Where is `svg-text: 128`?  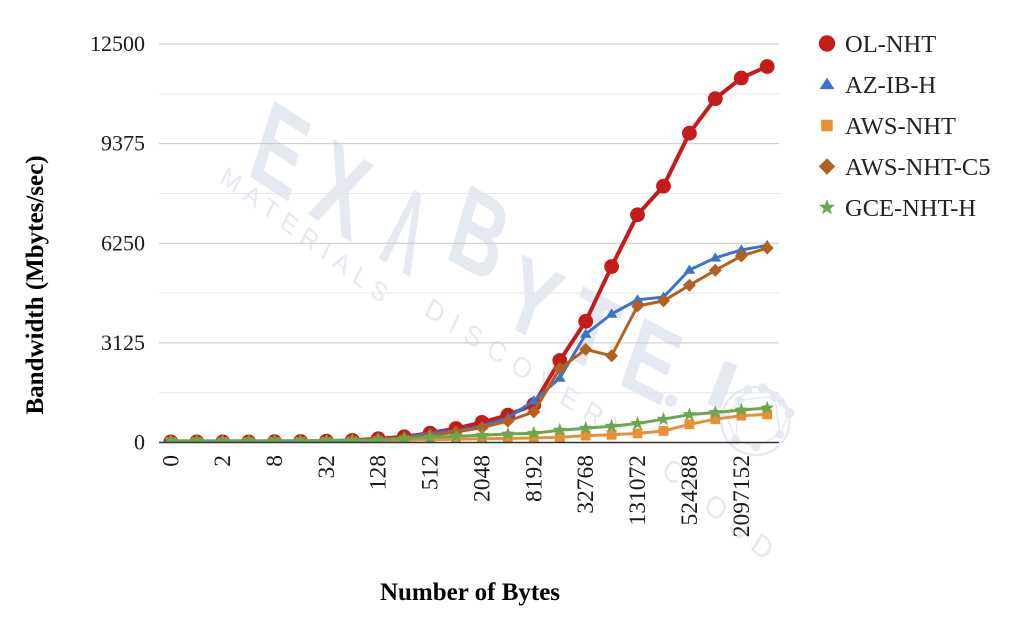
svg-text: 128 is located at coordinates (379, 472).